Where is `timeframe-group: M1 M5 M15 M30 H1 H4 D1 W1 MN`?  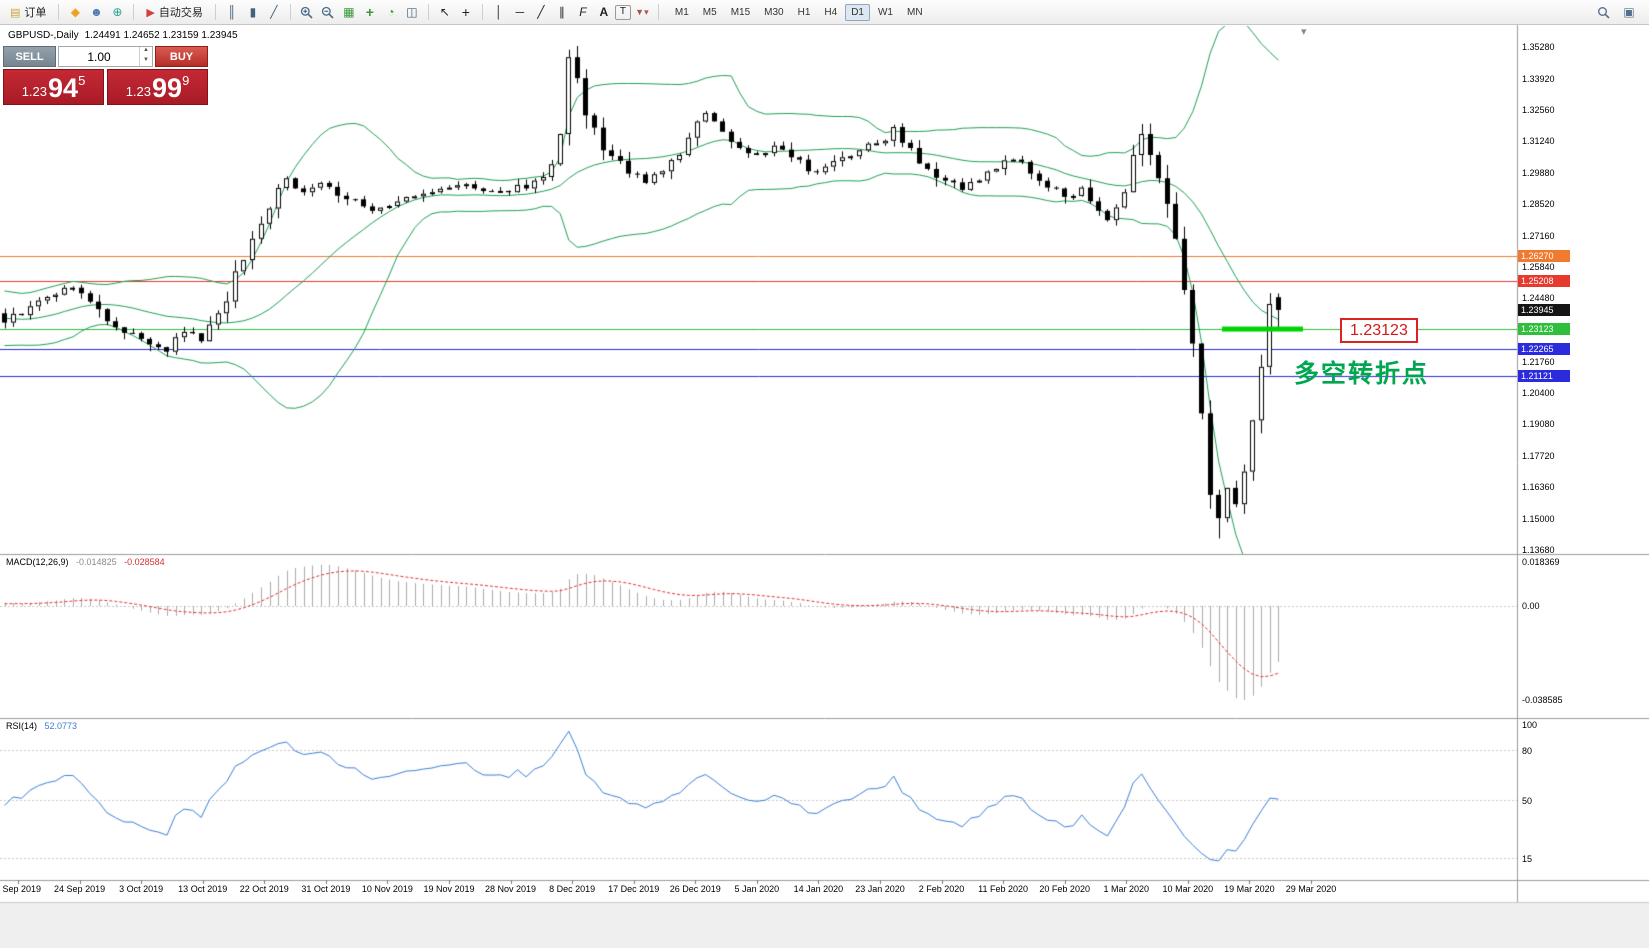
timeframe-group: M1 M5 M15 M30 H1 H4 D1 W1 MN is located at coordinates (799, 12).